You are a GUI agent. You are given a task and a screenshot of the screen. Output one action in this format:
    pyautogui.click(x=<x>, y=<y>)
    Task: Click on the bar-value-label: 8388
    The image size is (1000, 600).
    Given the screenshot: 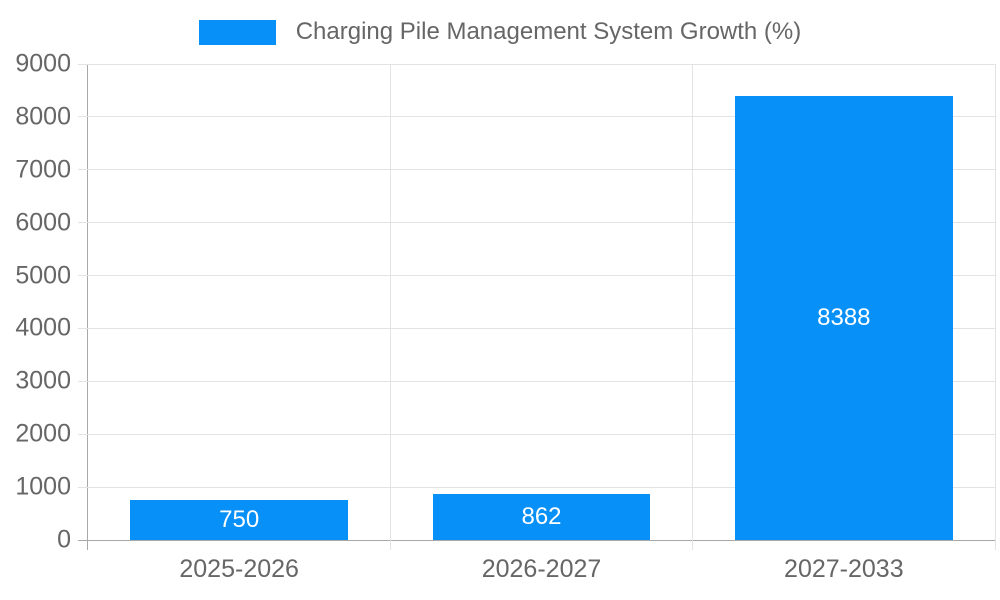 What is the action you would take?
    pyautogui.click(x=844, y=318)
    